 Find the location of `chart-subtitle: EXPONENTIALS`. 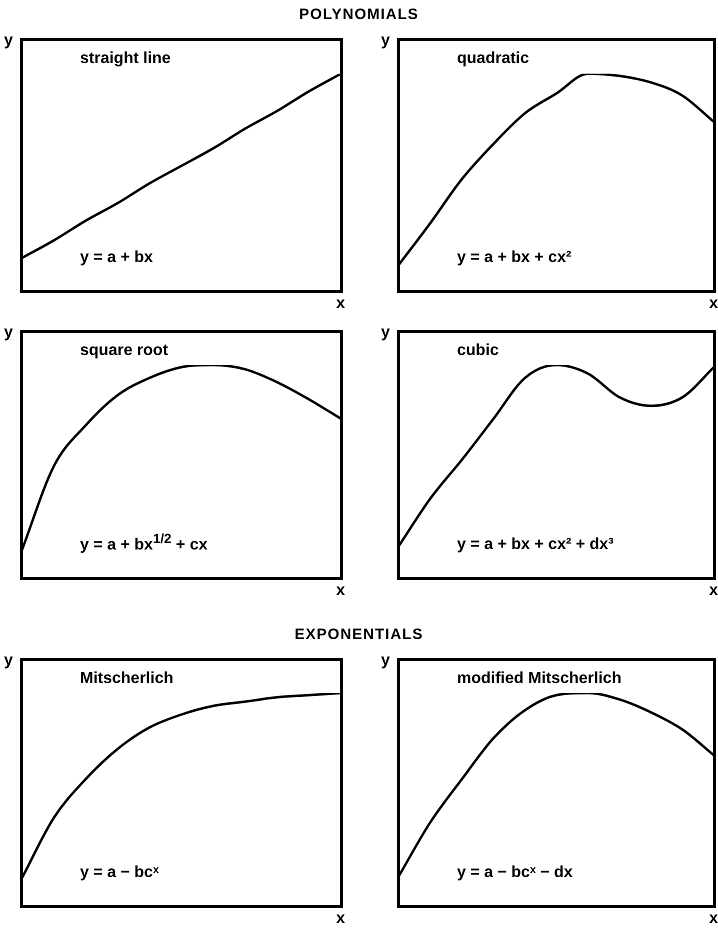

chart-subtitle: EXPONENTIALS is located at coordinates (359, 634).